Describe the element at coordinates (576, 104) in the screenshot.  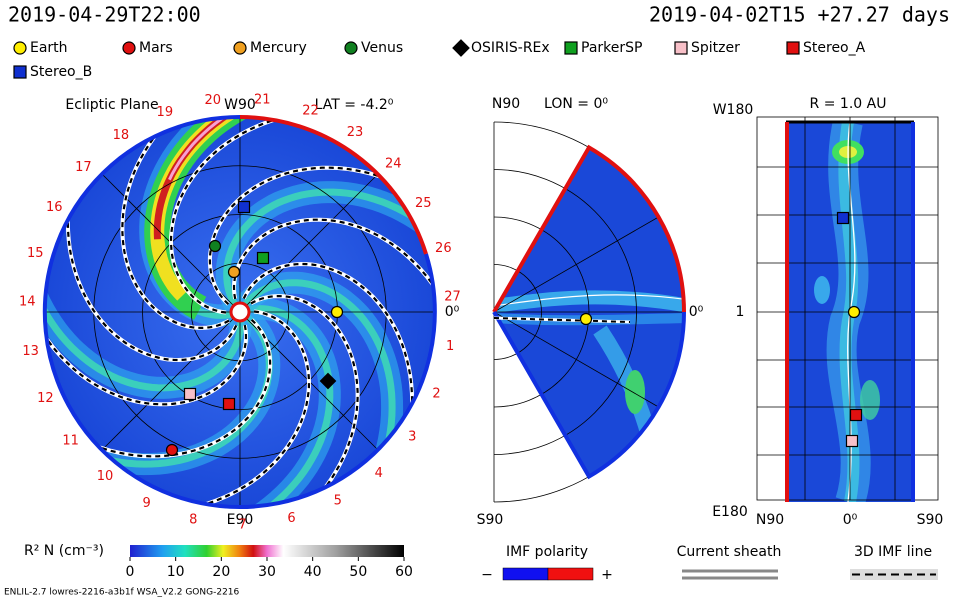
I see `longitude: LON = 0⁰` at that location.